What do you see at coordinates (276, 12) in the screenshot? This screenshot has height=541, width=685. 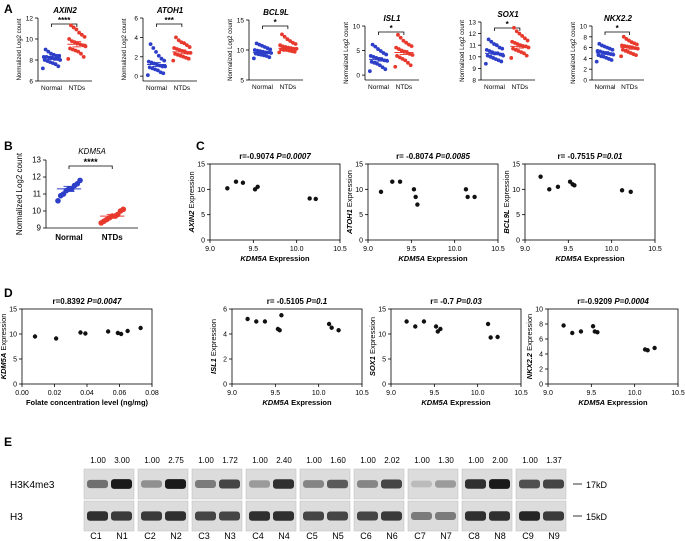 I see `chart-title: BCL9L` at bounding box center [276, 12].